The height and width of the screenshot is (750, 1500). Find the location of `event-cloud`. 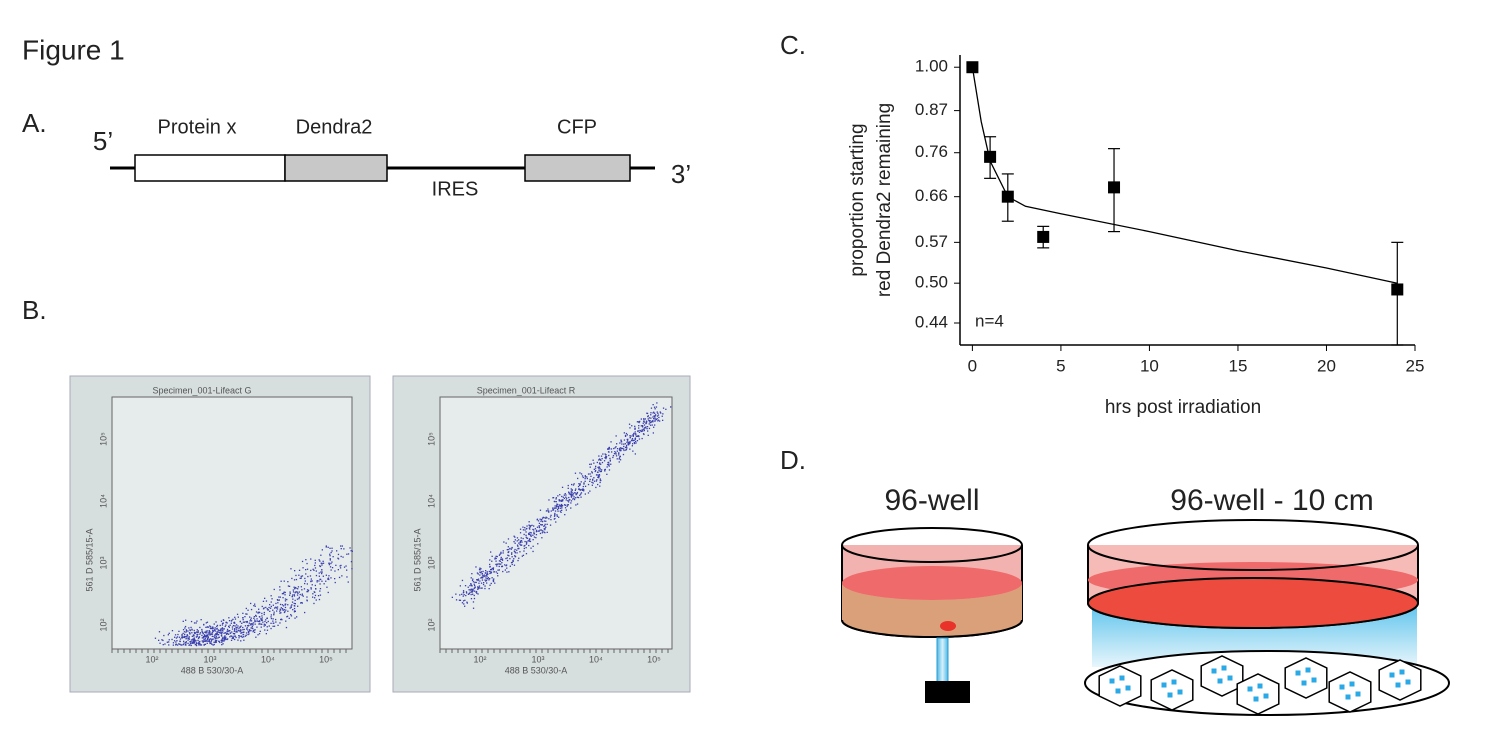

event-cloud is located at coordinates (561, 505).